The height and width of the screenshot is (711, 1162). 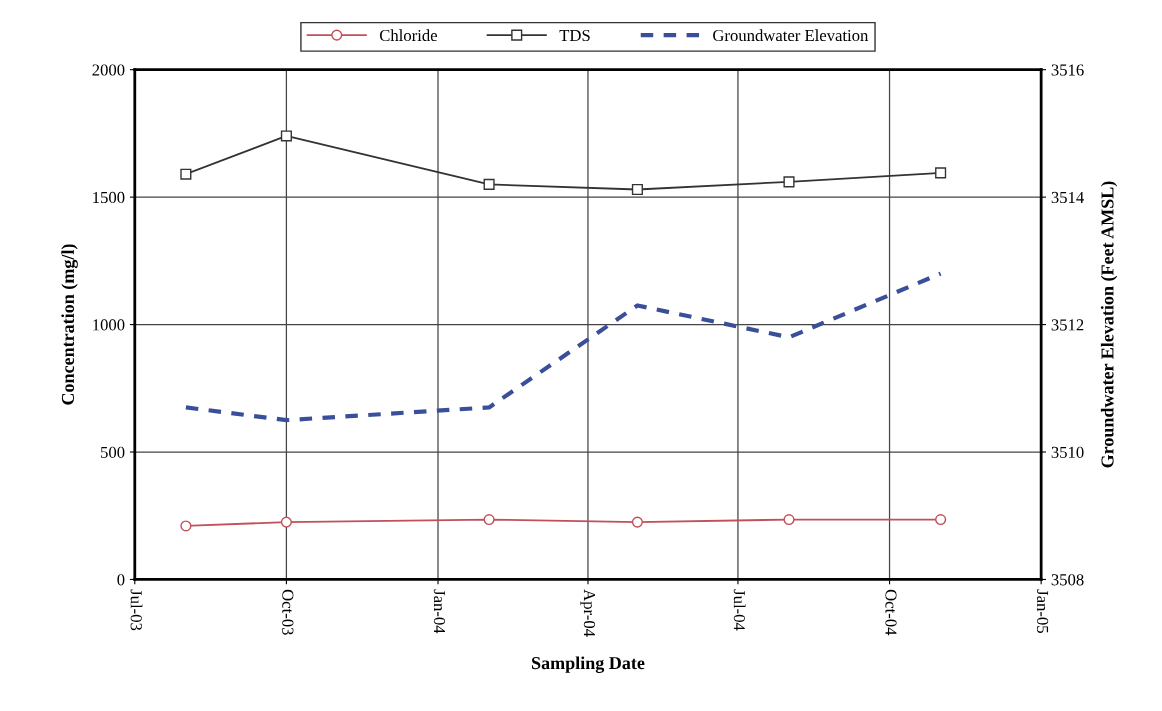 I want to click on y2-tick-label: 3516, so click(x=1067, y=70).